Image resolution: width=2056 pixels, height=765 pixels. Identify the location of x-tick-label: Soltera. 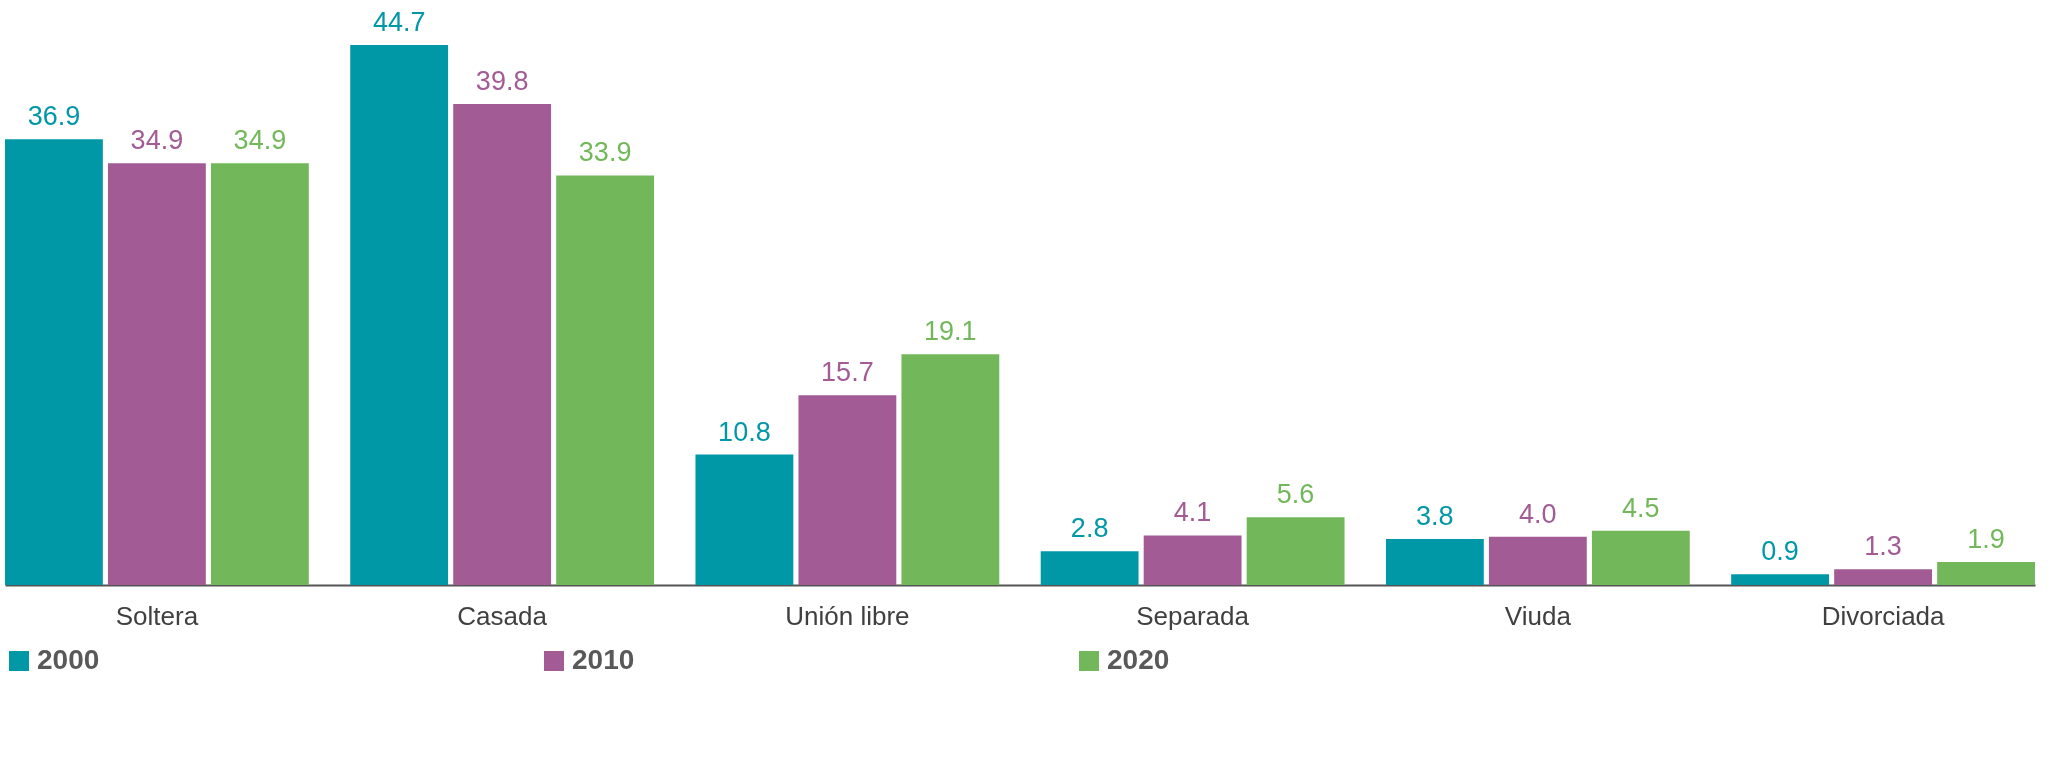
(157, 615).